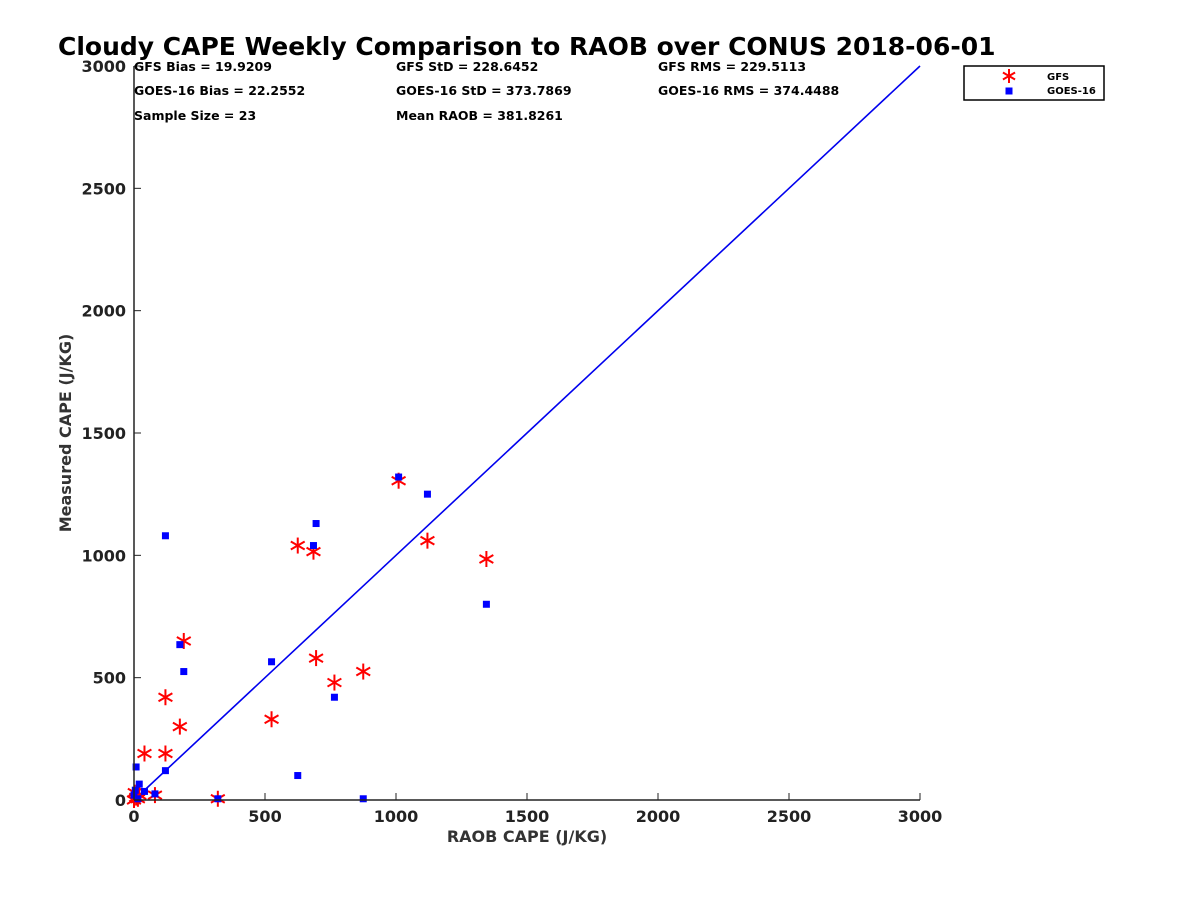 Image resolution: width=1200 pixels, height=900 pixels. I want to click on legend-goes-square-icon, so click(1009, 91).